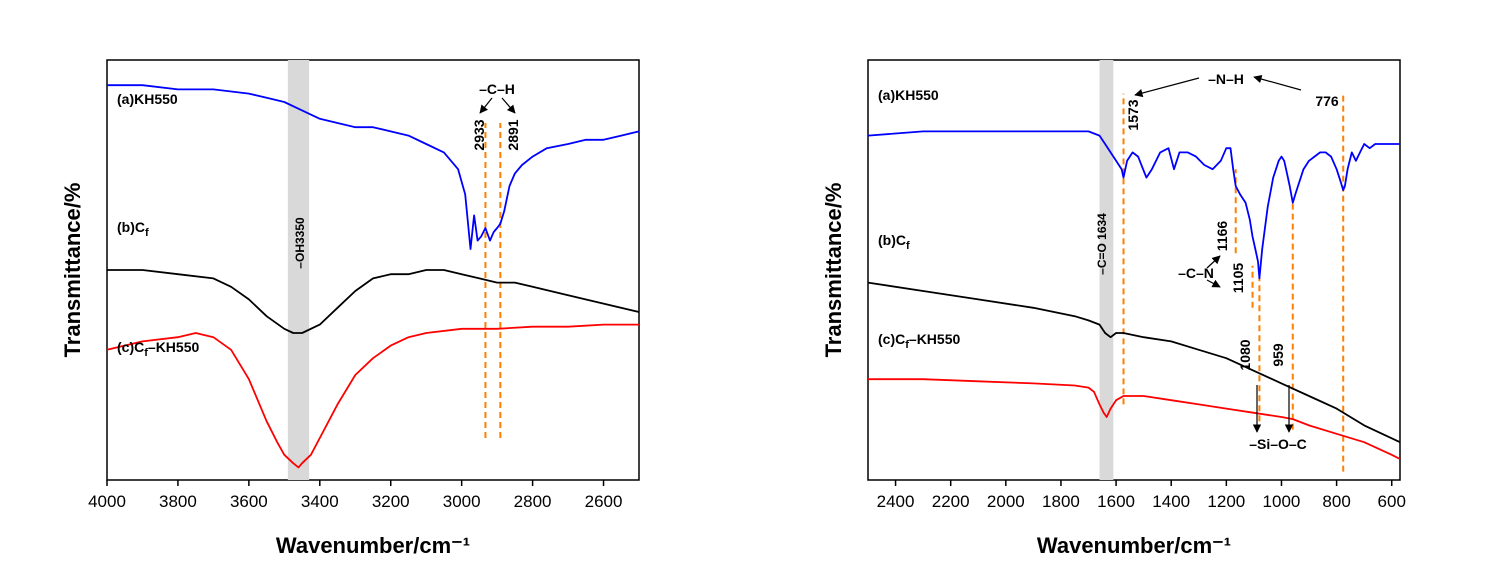 The height and width of the screenshot is (561, 1499). What do you see at coordinates (158, 349) in the screenshot?
I see `series-label-left-c: (c)Cf–KH550` at bounding box center [158, 349].